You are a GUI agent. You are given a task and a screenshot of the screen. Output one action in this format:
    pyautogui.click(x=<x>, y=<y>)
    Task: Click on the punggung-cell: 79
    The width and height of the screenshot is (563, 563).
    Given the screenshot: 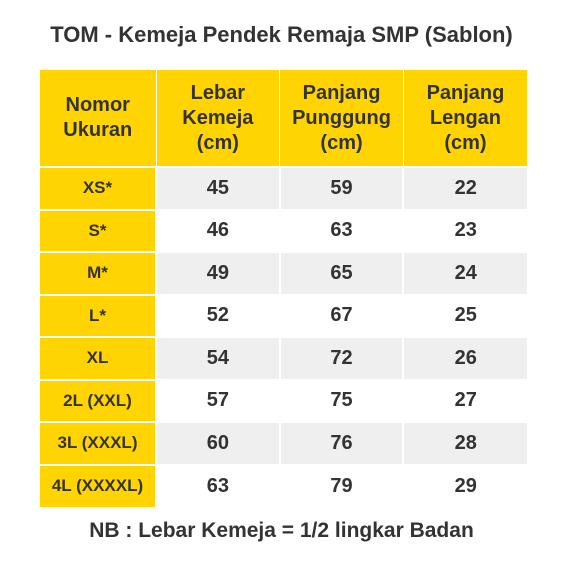 What is the action you would take?
    pyautogui.click(x=341, y=485)
    